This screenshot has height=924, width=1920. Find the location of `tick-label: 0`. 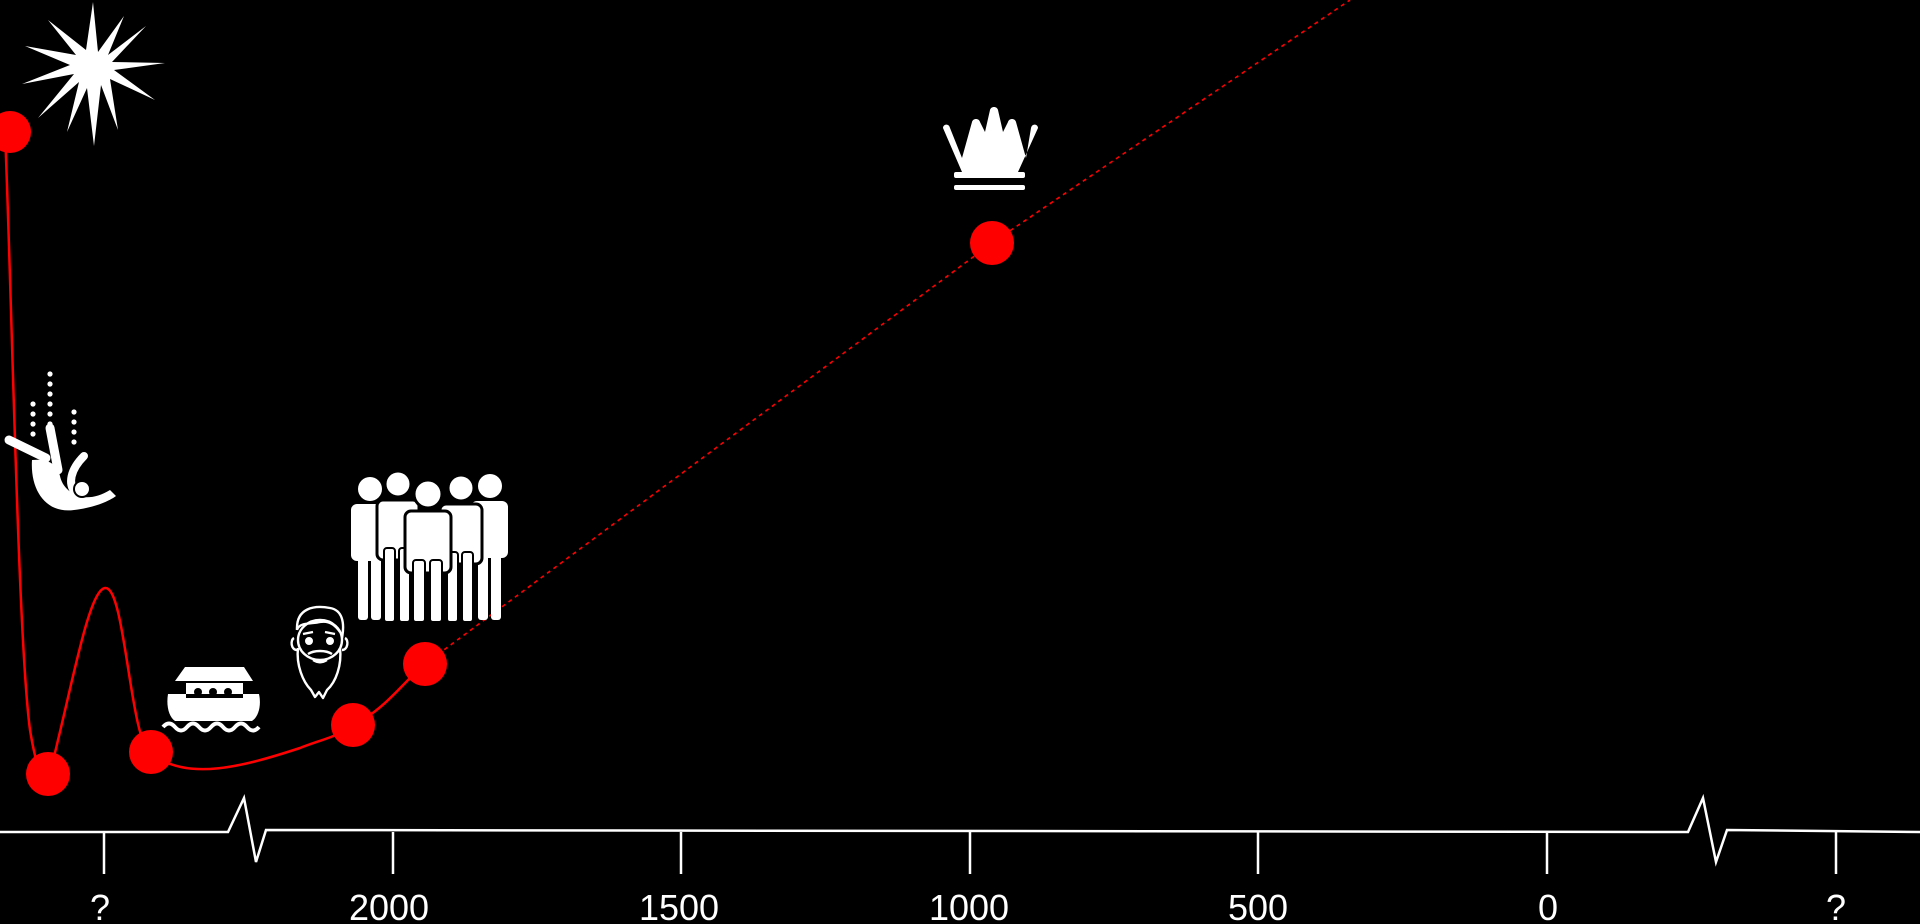

tick-label: 0 is located at coordinates (1548, 905).